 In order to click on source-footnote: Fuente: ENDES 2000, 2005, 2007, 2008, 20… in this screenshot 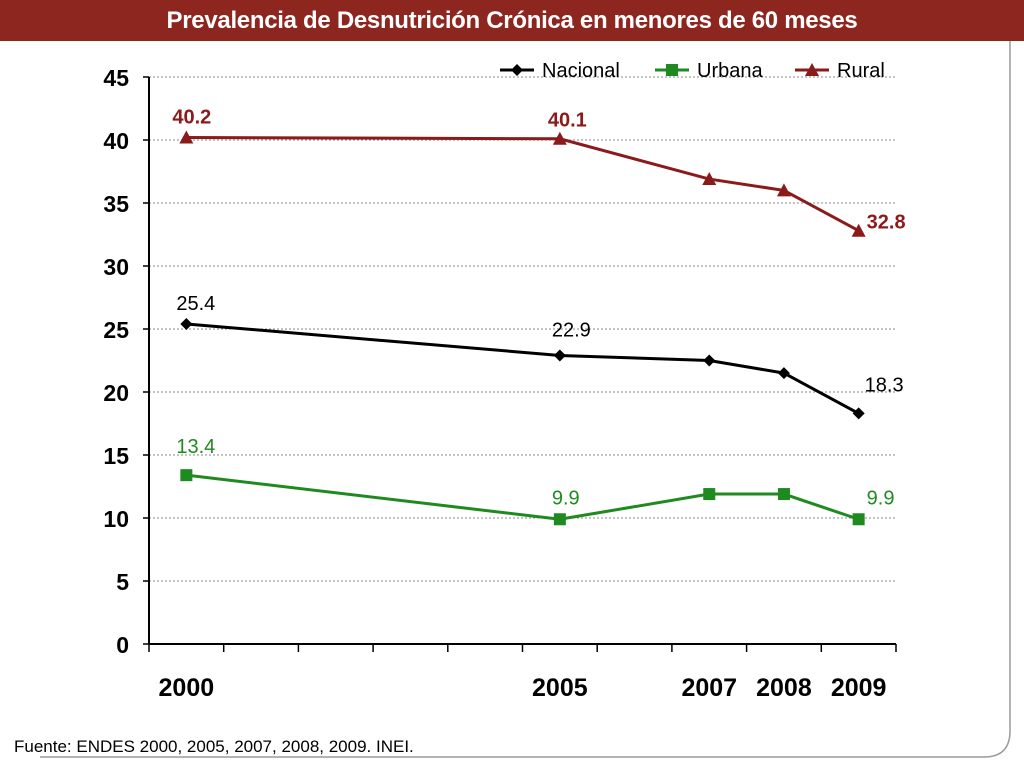, I will do `click(214, 746)`.